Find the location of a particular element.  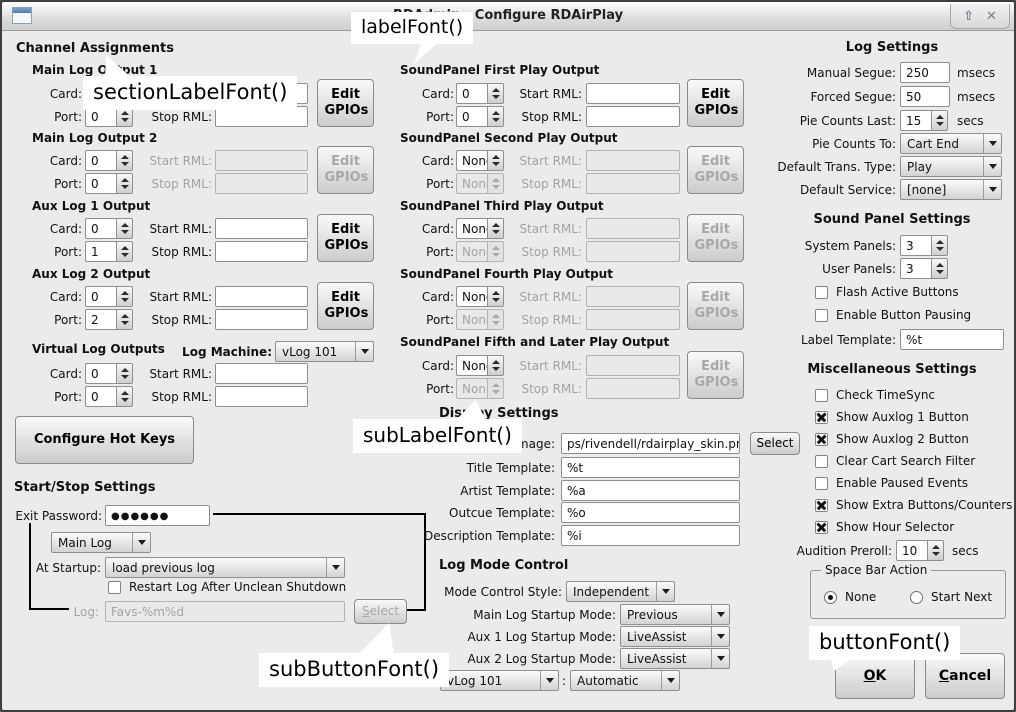

space-bar-start-next-radio is located at coordinates (916, 597).